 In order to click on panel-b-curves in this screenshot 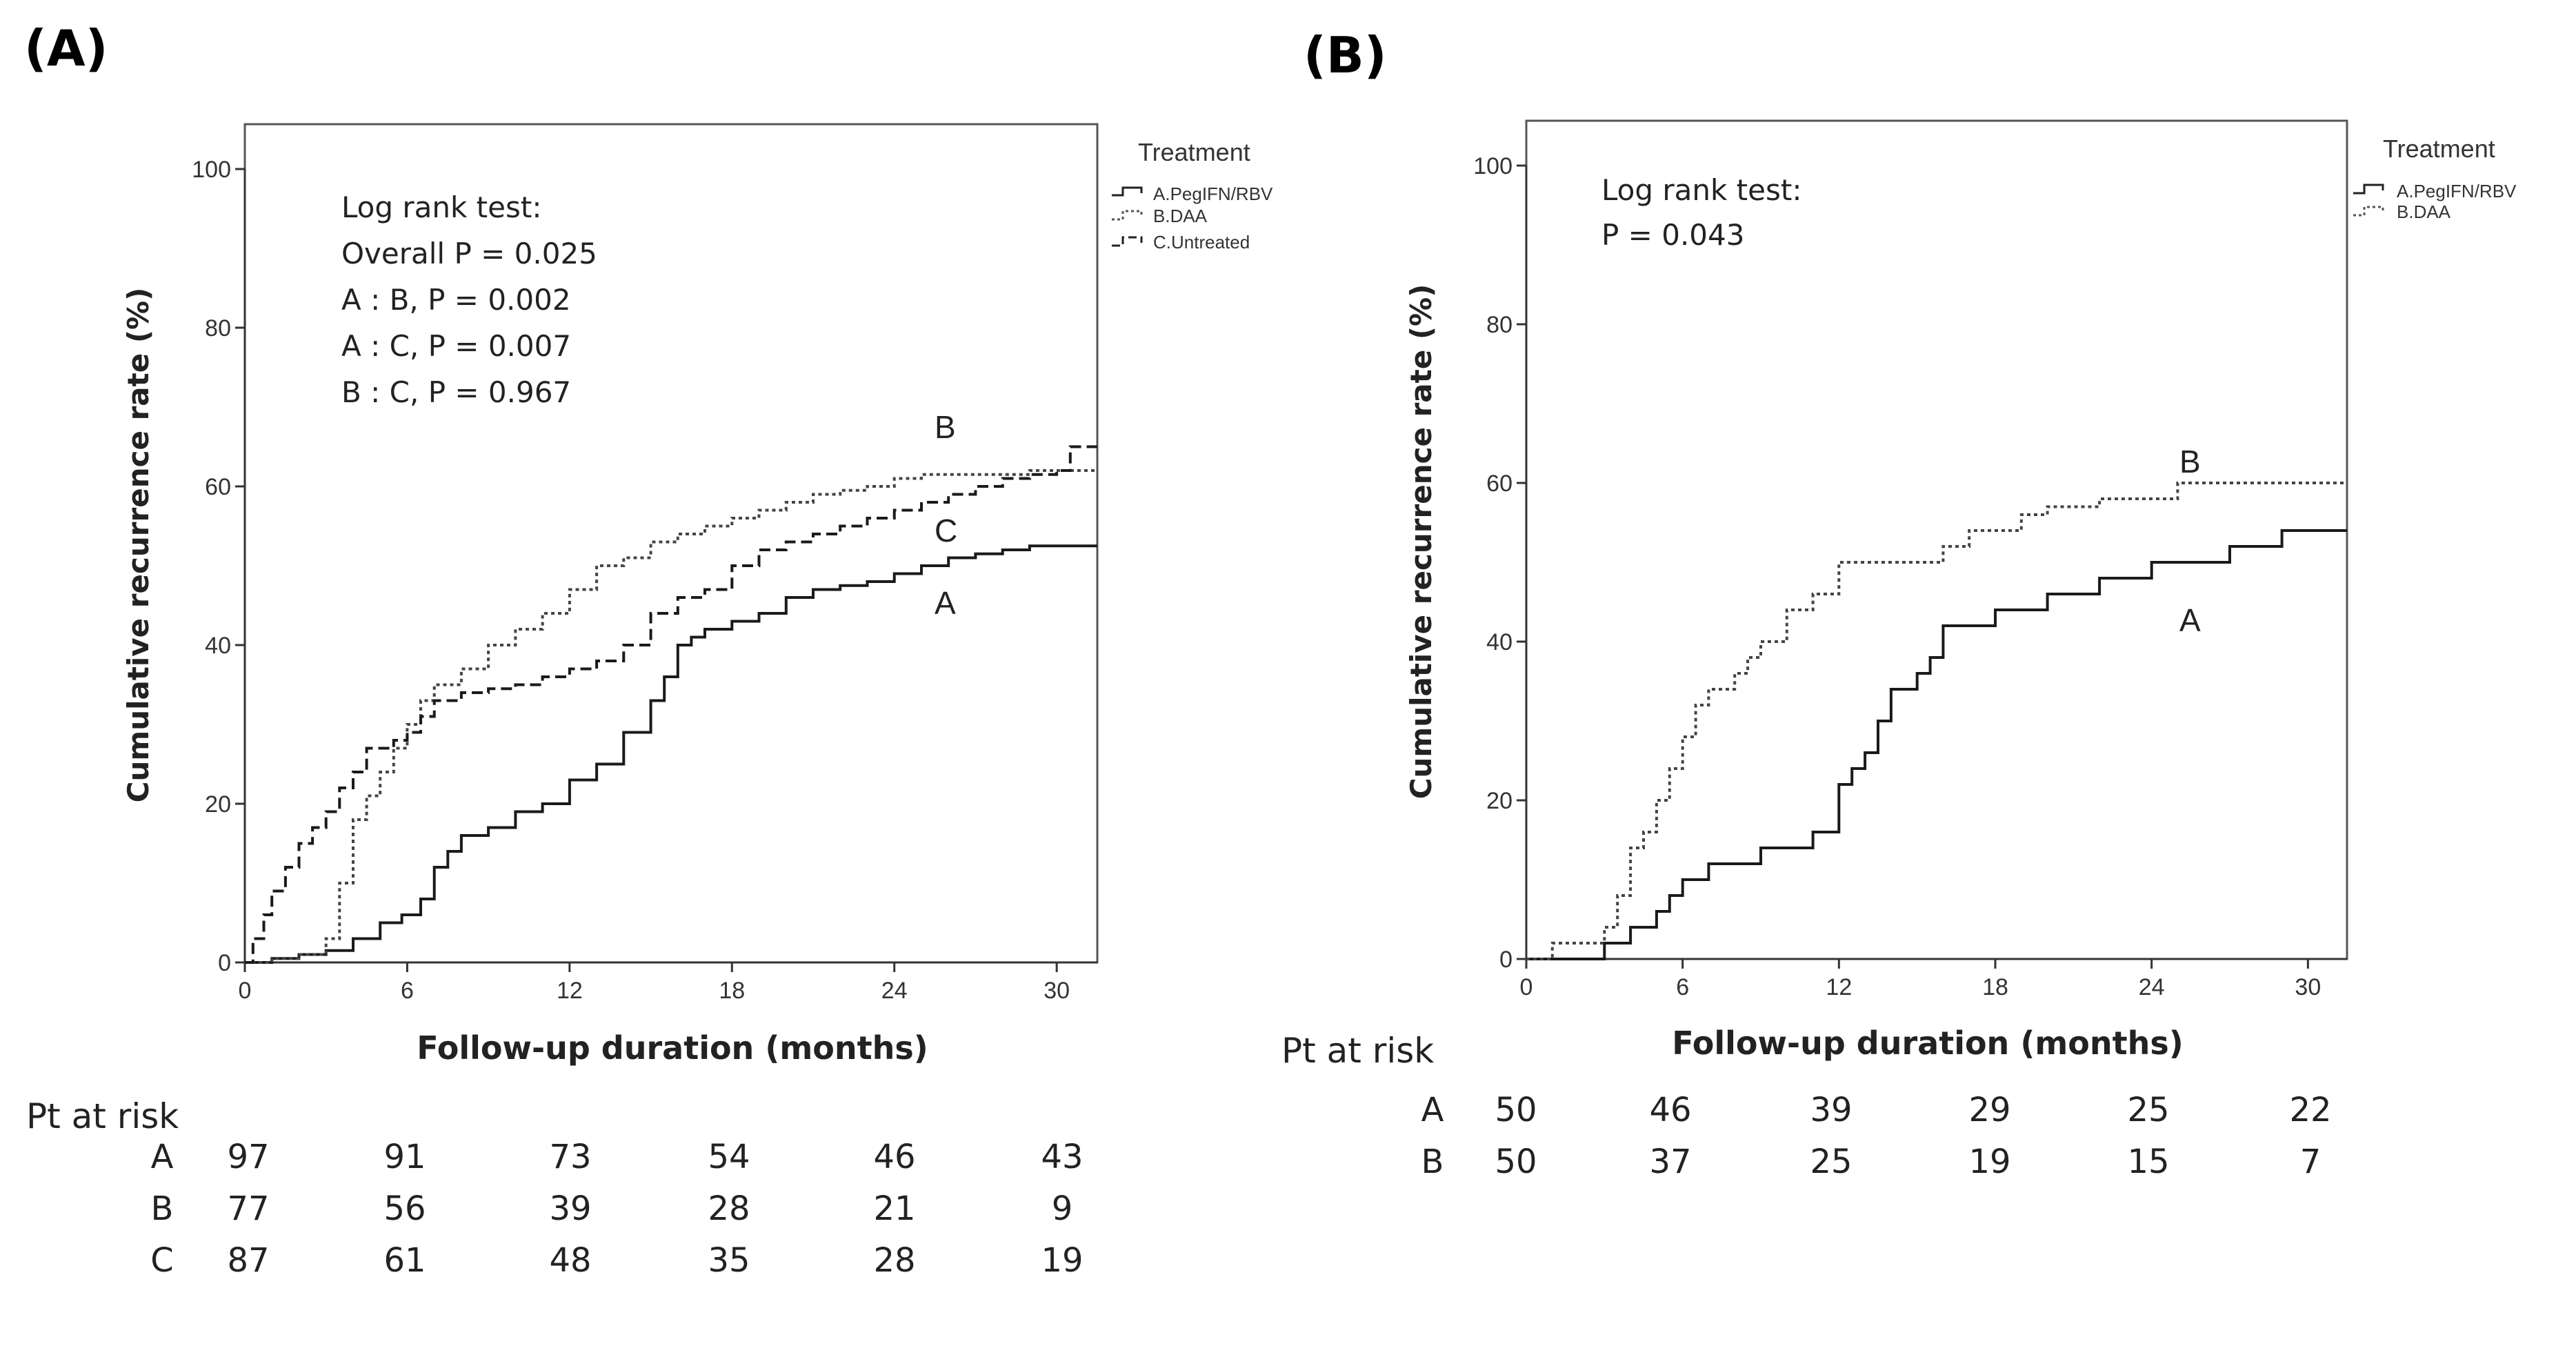, I will do `click(1936, 721)`.